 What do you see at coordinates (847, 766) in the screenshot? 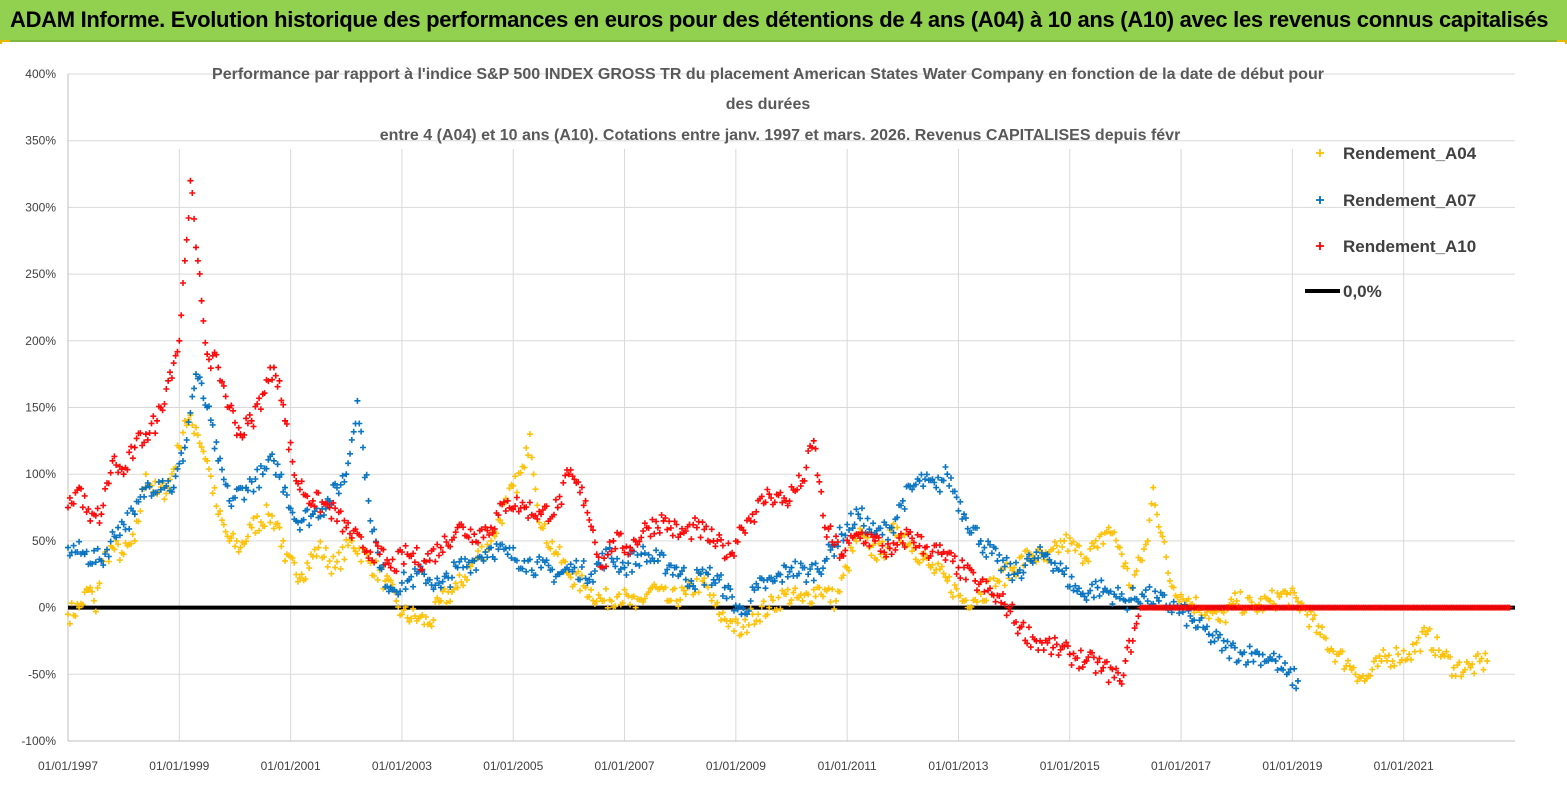
I see `x-tick-label: 01/01/2011` at bounding box center [847, 766].